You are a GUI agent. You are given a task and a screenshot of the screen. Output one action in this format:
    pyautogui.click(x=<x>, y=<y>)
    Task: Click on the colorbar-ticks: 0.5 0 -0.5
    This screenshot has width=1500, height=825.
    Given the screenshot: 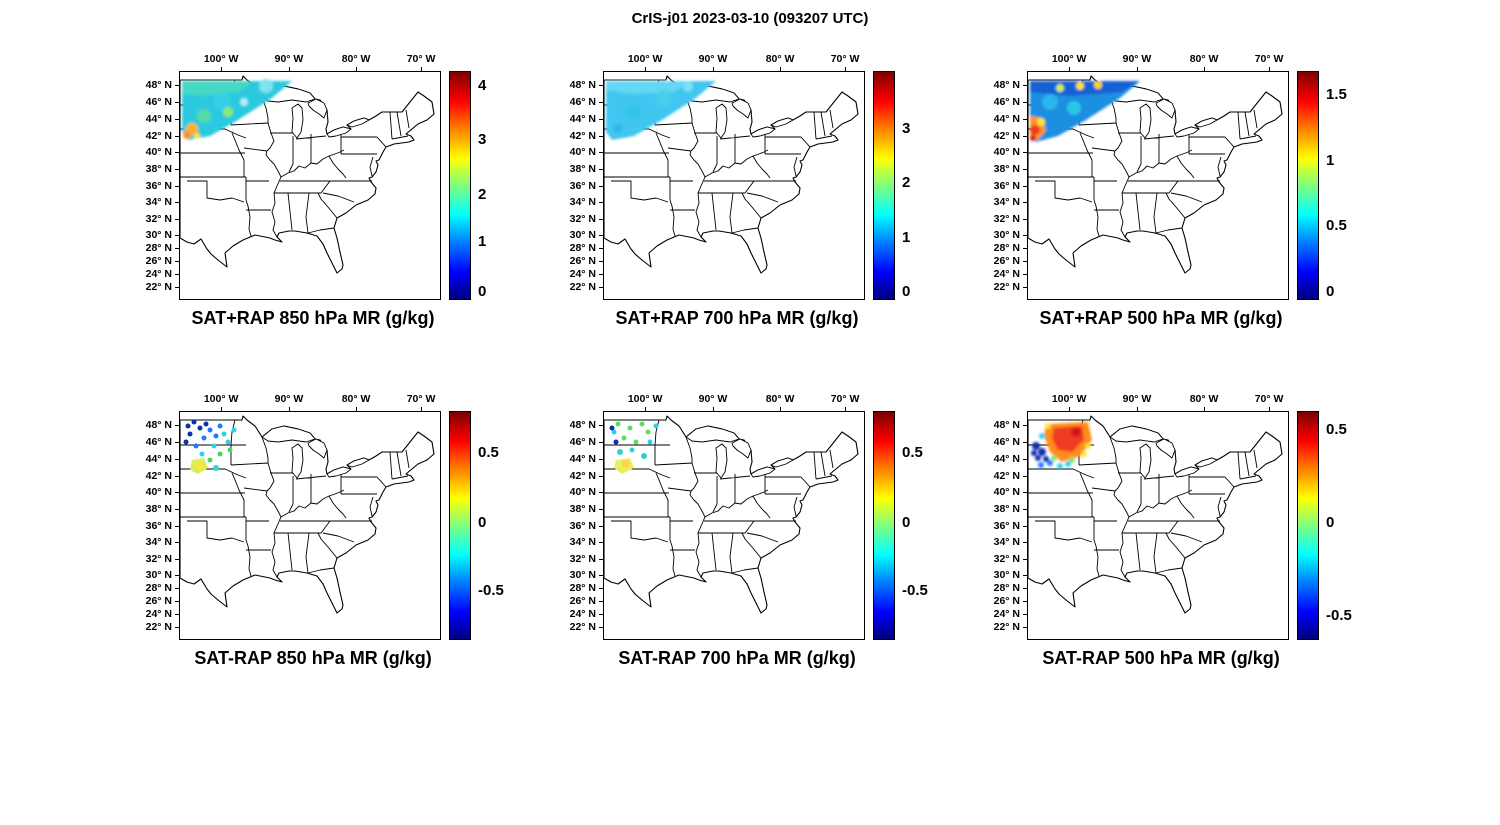 What is the action you would take?
    pyautogui.click(x=495, y=525)
    